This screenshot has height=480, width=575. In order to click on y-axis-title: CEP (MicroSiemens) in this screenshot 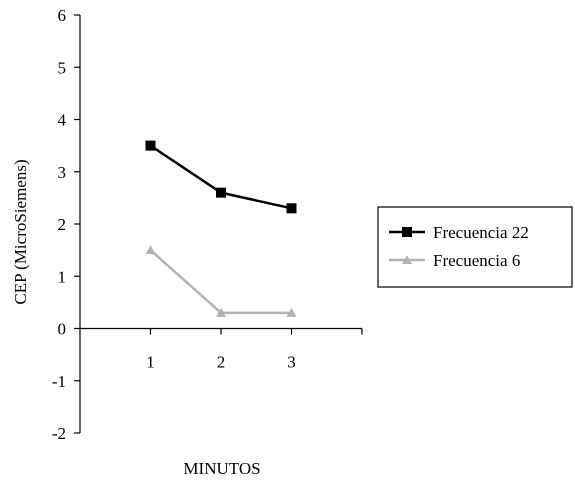, I will do `click(20, 231)`.